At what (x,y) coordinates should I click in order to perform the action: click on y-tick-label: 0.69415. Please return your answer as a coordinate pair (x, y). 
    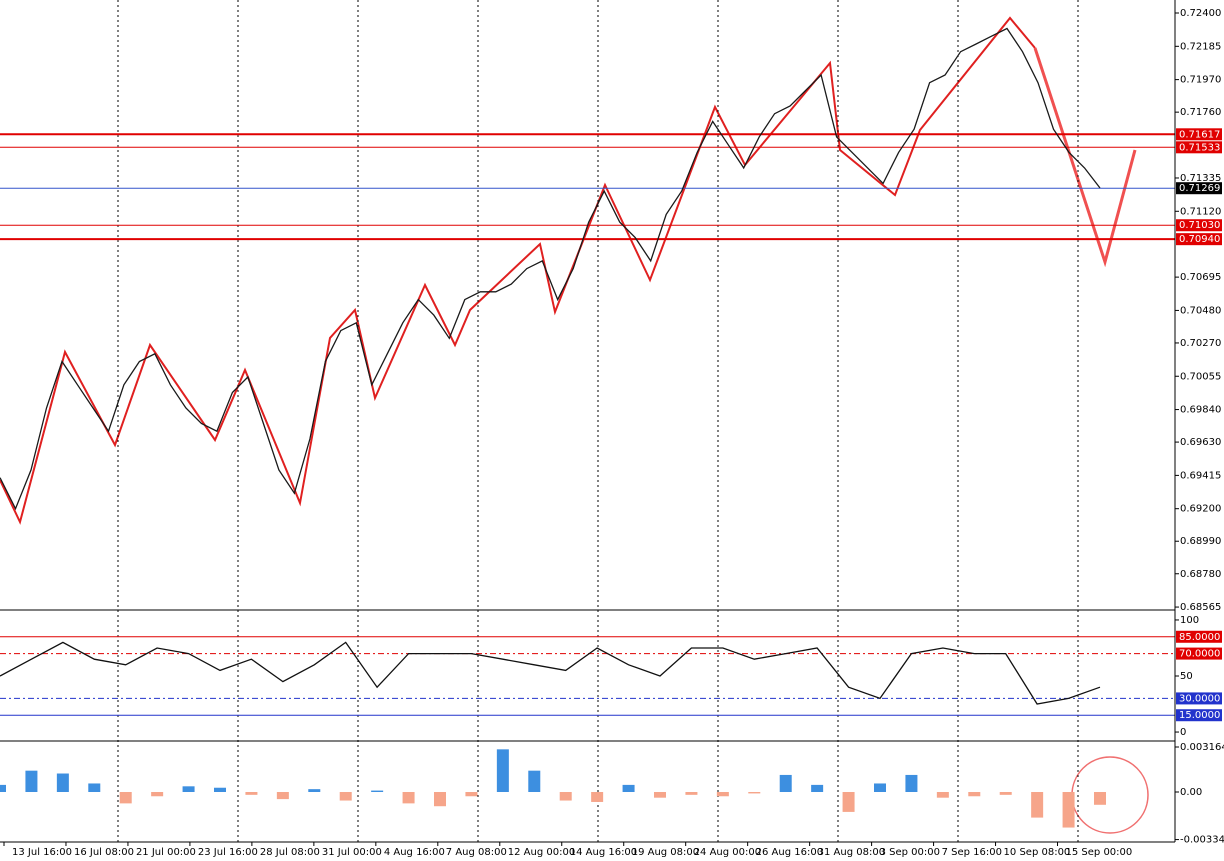
    Looking at the image, I should click on (1200, 475).